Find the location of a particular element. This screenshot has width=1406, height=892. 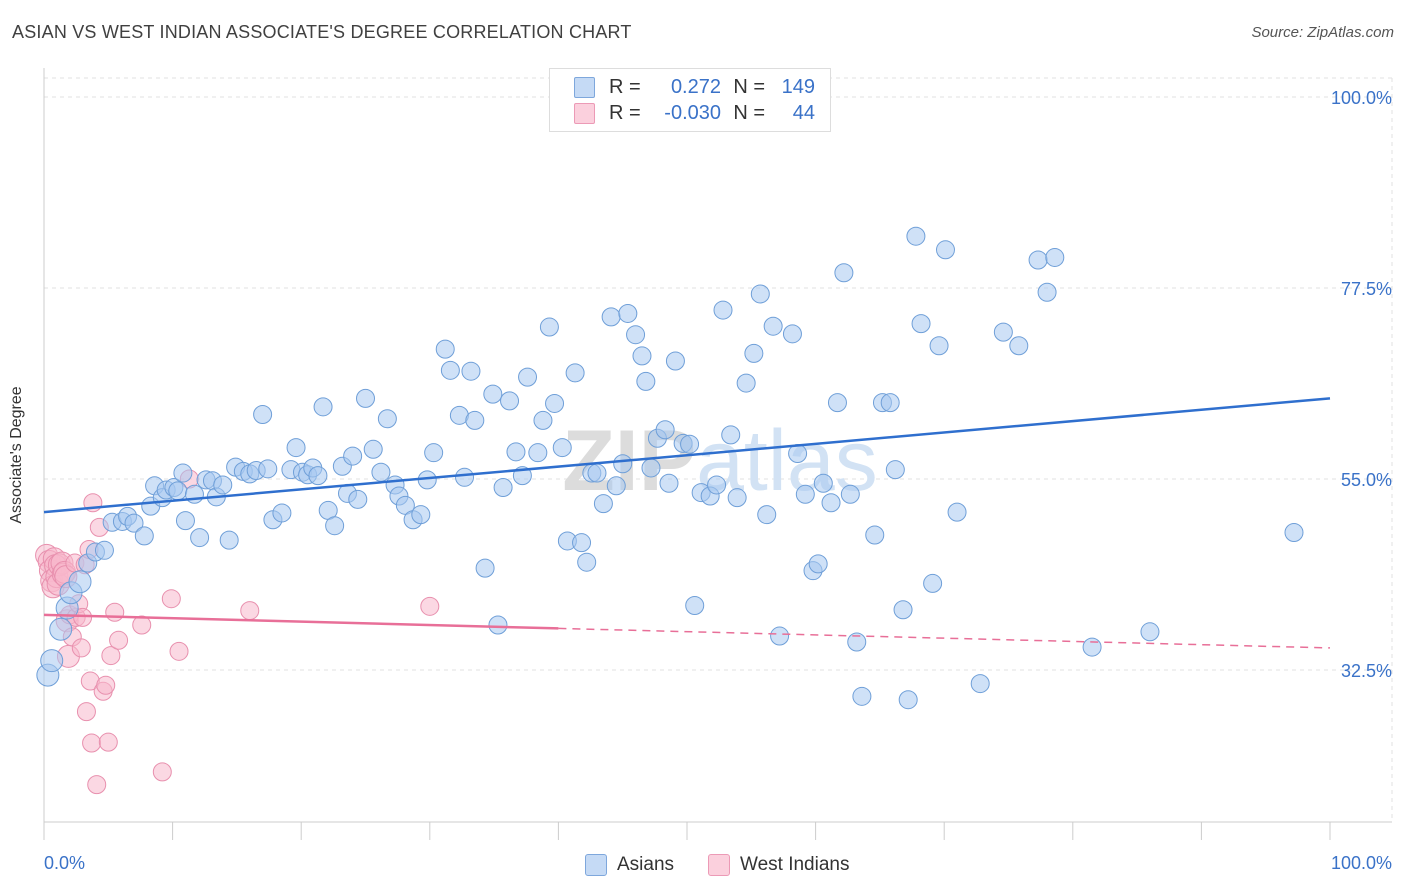

source-label: Source: ZipAtlas.com is located at coordinates (1322, 32).